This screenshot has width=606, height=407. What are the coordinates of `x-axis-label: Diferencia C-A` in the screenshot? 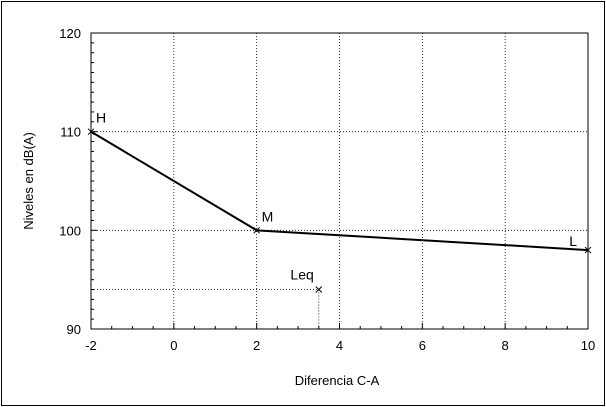 It's located at (337, 380).